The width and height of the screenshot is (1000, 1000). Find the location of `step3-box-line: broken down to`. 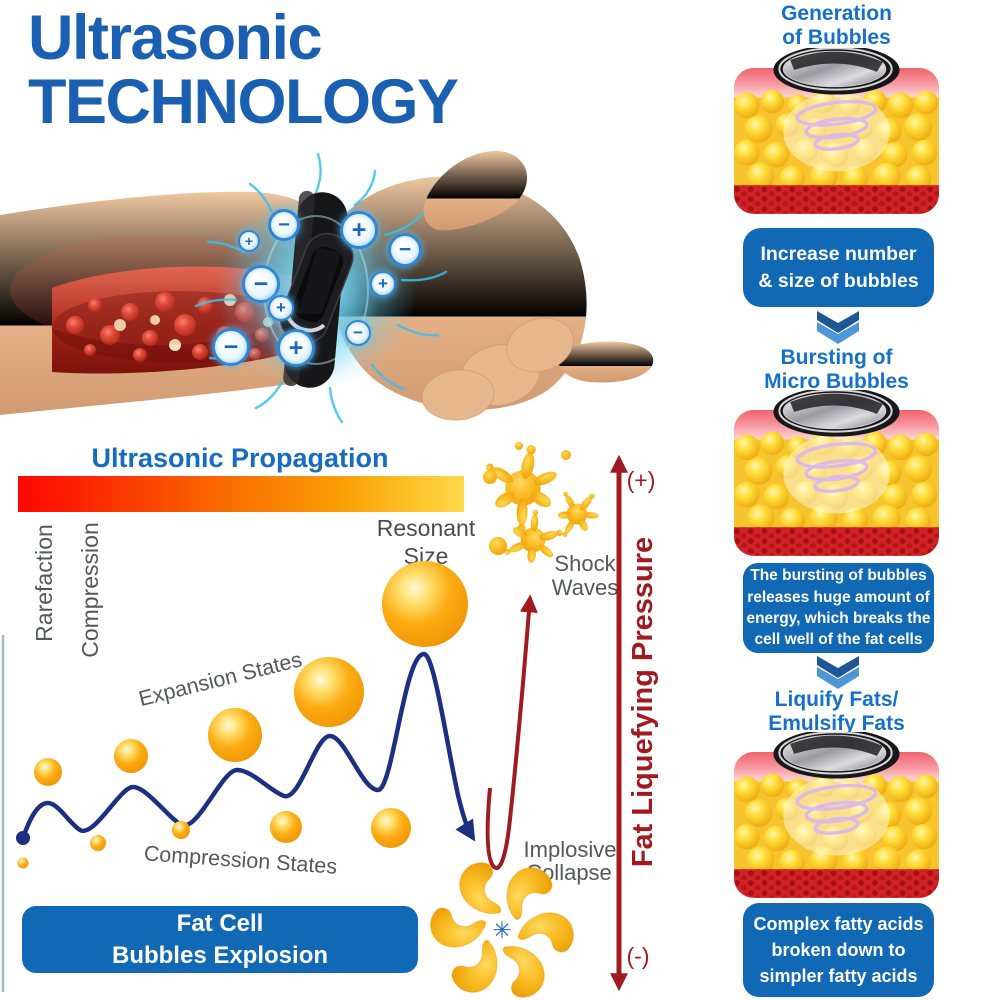

step3-box-line: broken down to is located at coordinates (838, 949).